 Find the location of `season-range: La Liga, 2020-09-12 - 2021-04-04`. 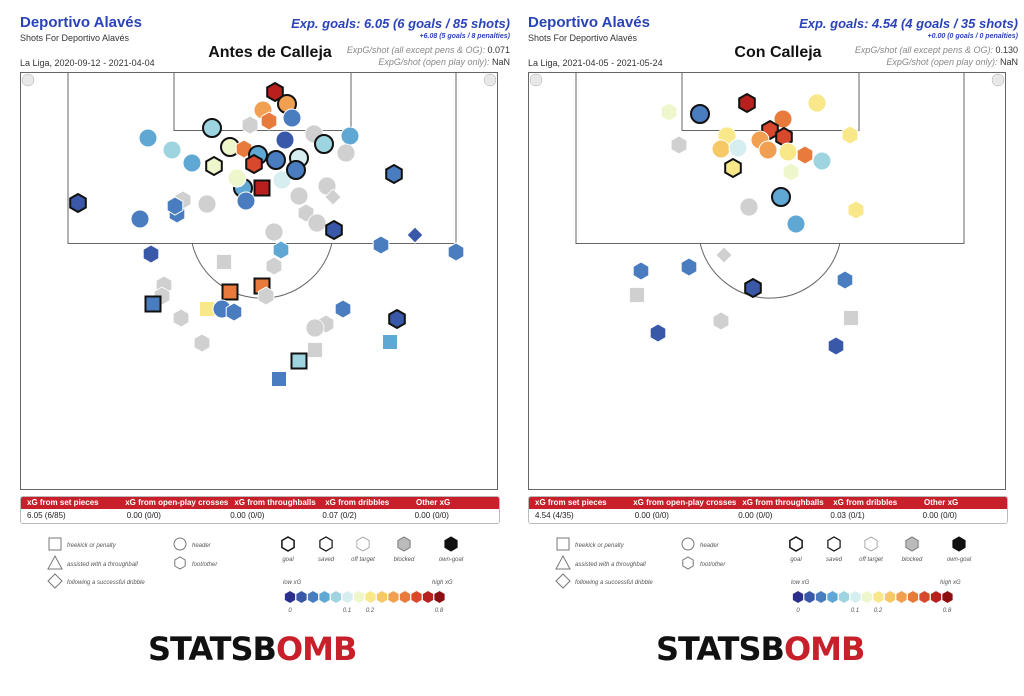

season-range: La Liga, 2020-09-12 - 2021-04-04 is located at coordinates (87, 63).